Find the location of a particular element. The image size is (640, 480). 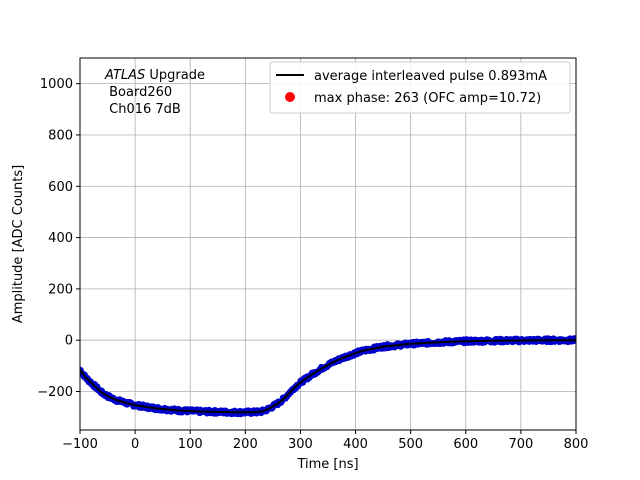

x-tick-label: 300 is located at coordinates (300, 444).